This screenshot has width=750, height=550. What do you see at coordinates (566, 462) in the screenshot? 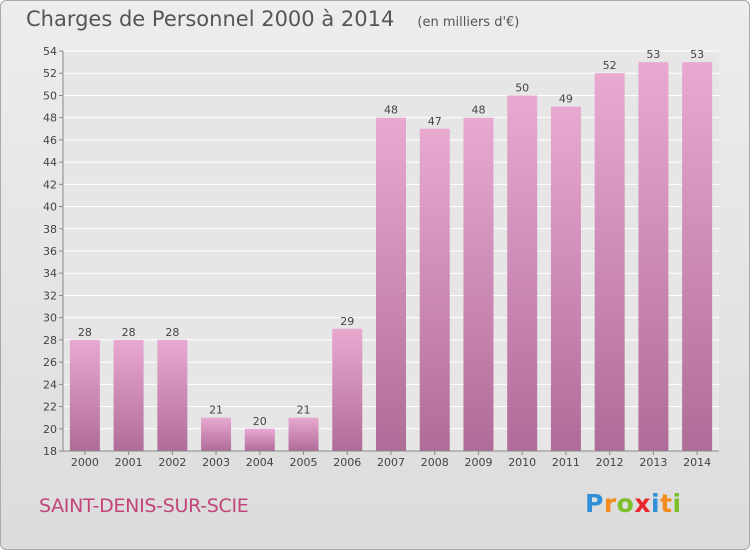
I see `x-tick-label: 2011` at bounding box center [566, 462].